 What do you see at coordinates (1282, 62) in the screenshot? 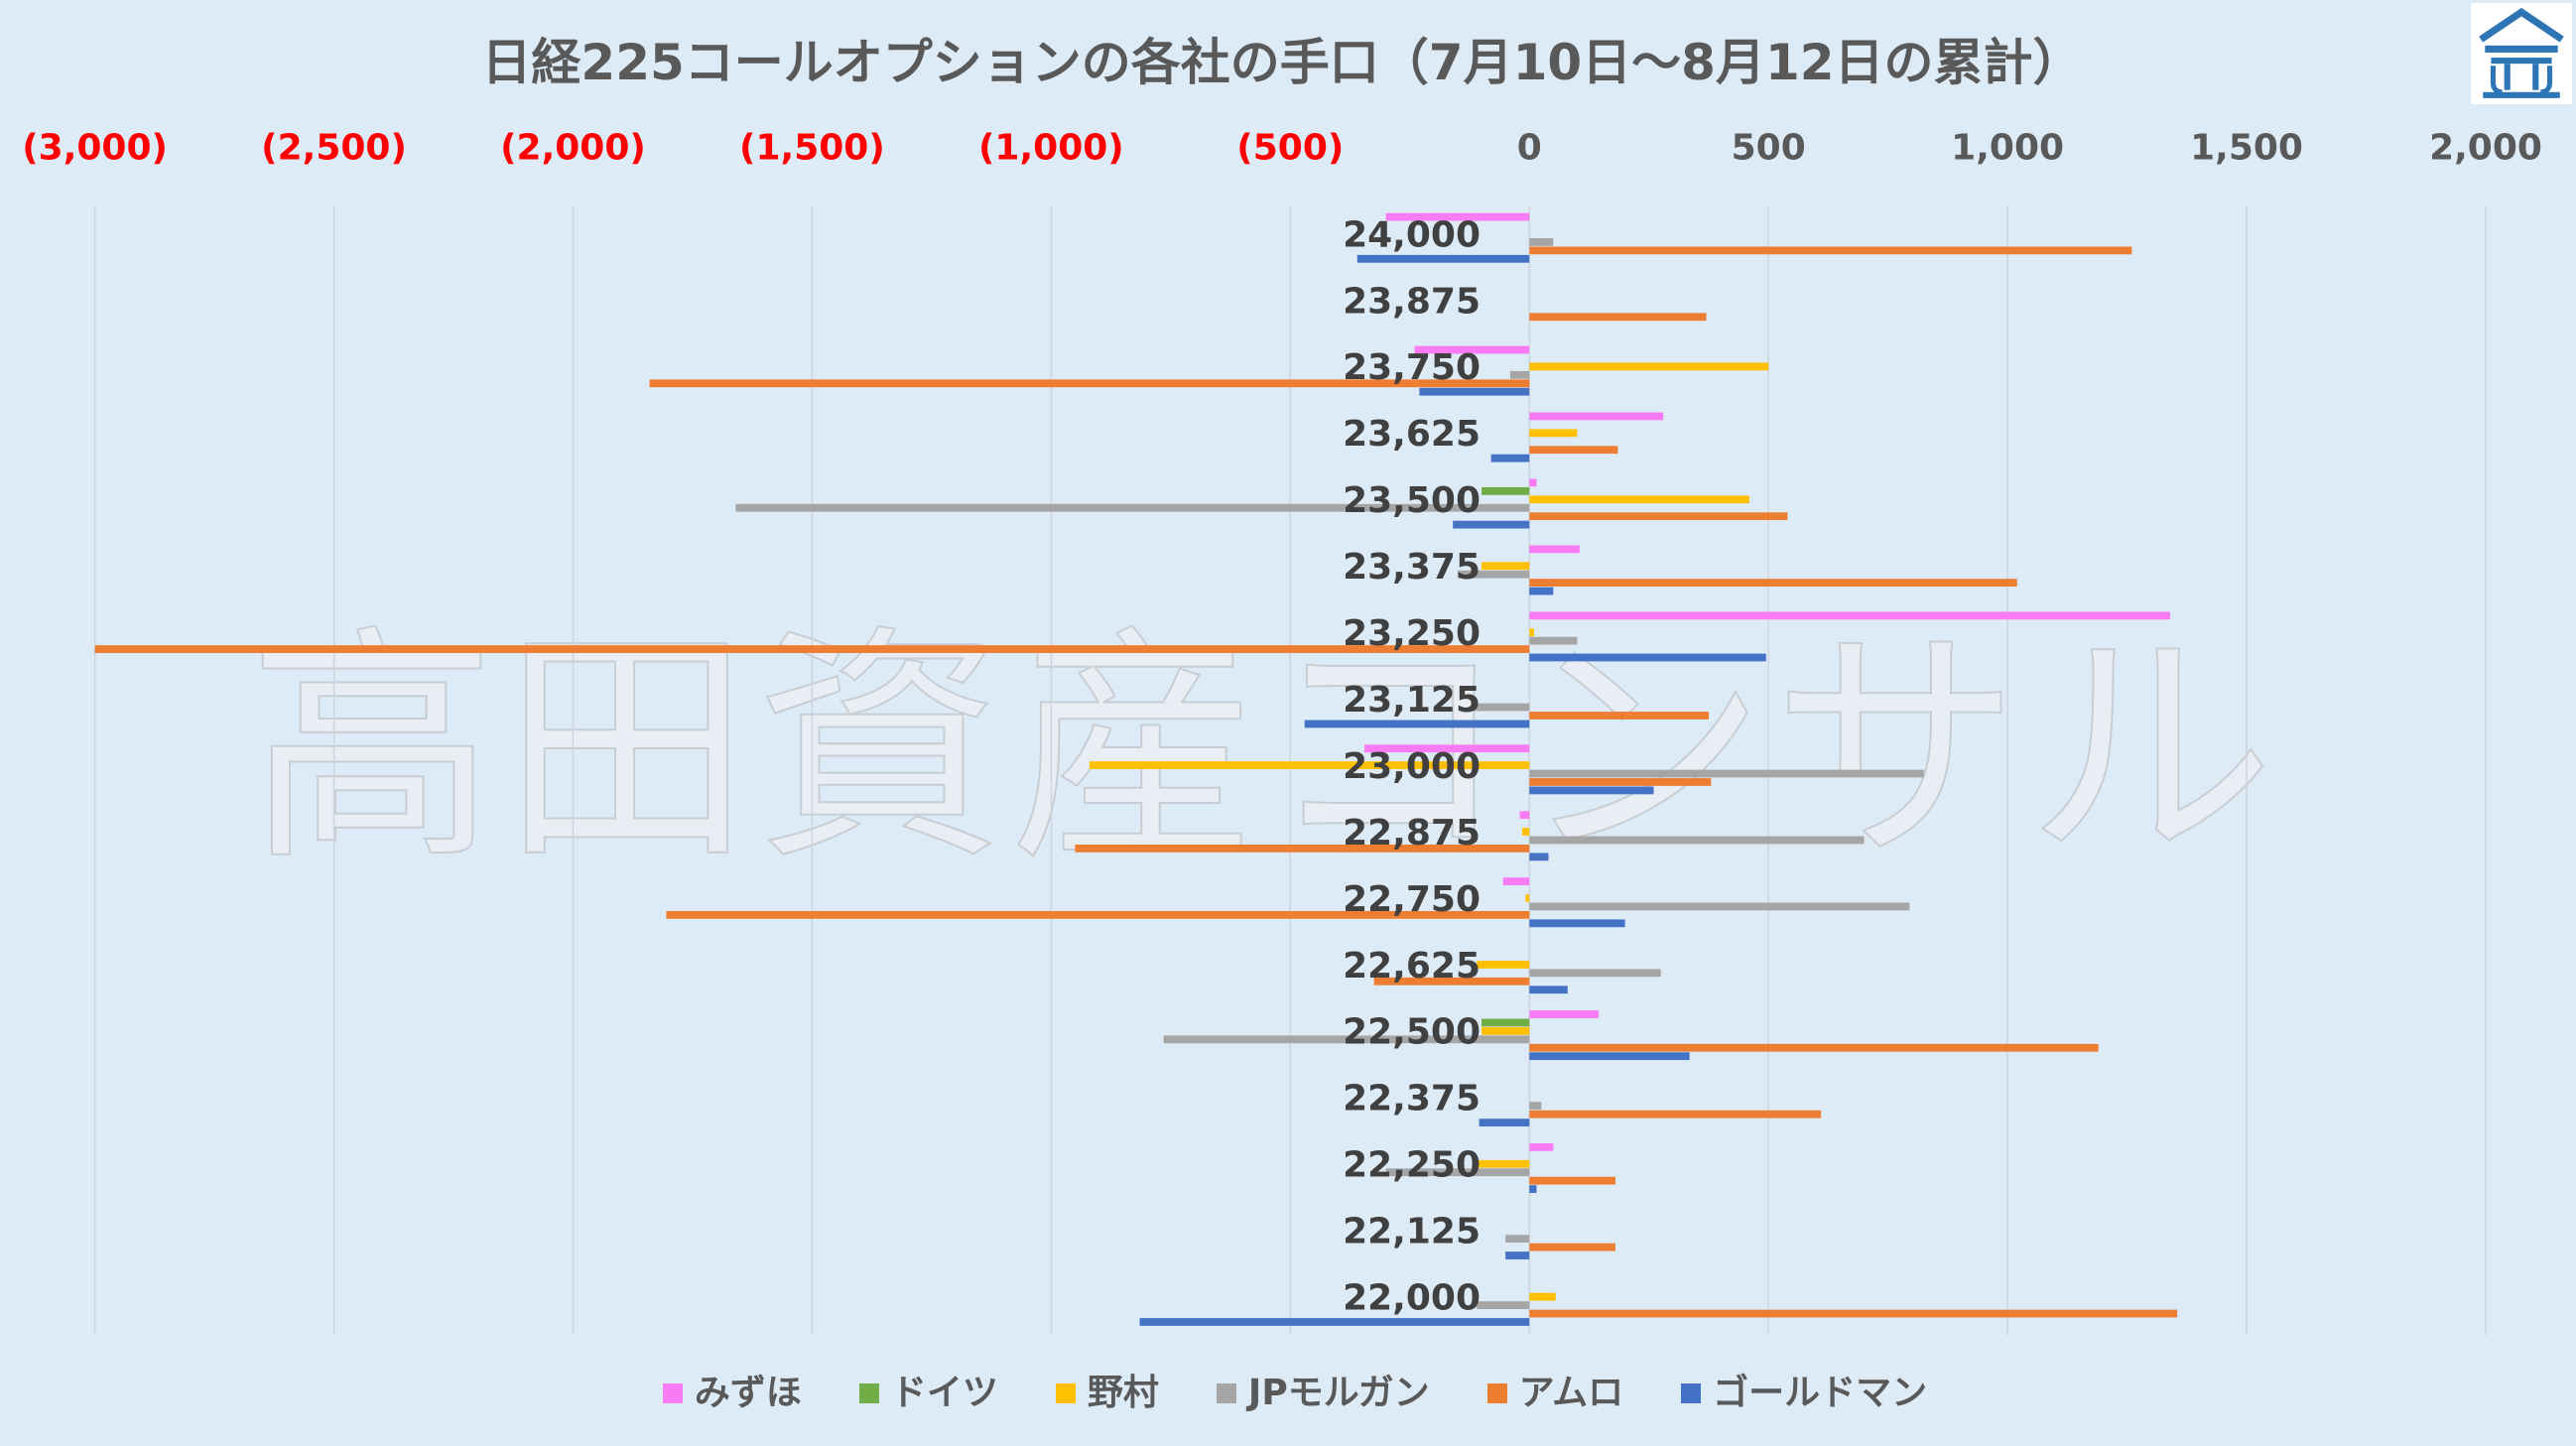
I see `chart-title: 日経225コールオプションの各社の手口（7月10日～8月12日の累計）` at bounding box center [1282, 62].